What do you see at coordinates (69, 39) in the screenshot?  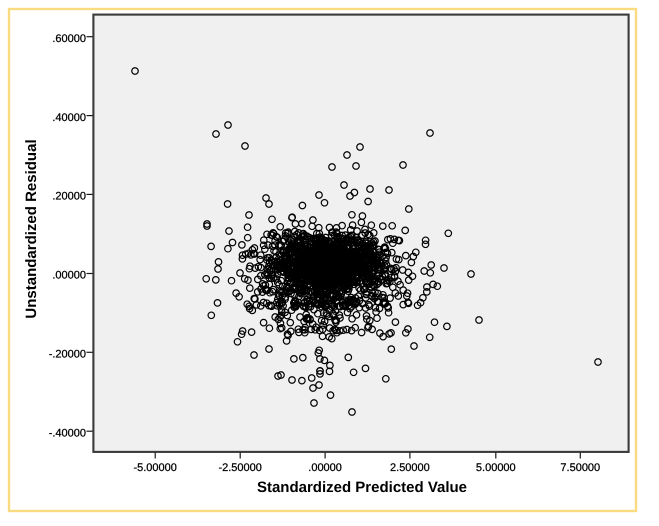 I see `svg-text: .60000` at bounding box center [69, 39].